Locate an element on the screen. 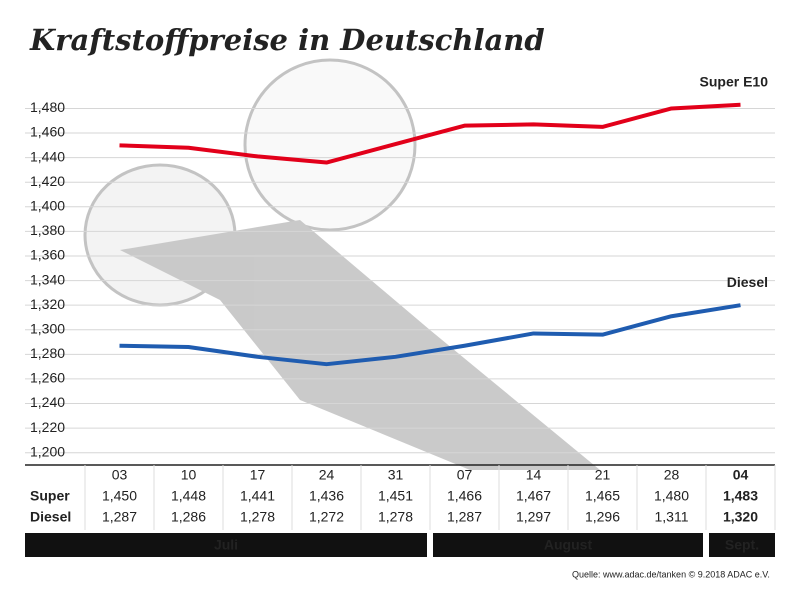  value-label: 1,311 is located at coordinates (672, 517).